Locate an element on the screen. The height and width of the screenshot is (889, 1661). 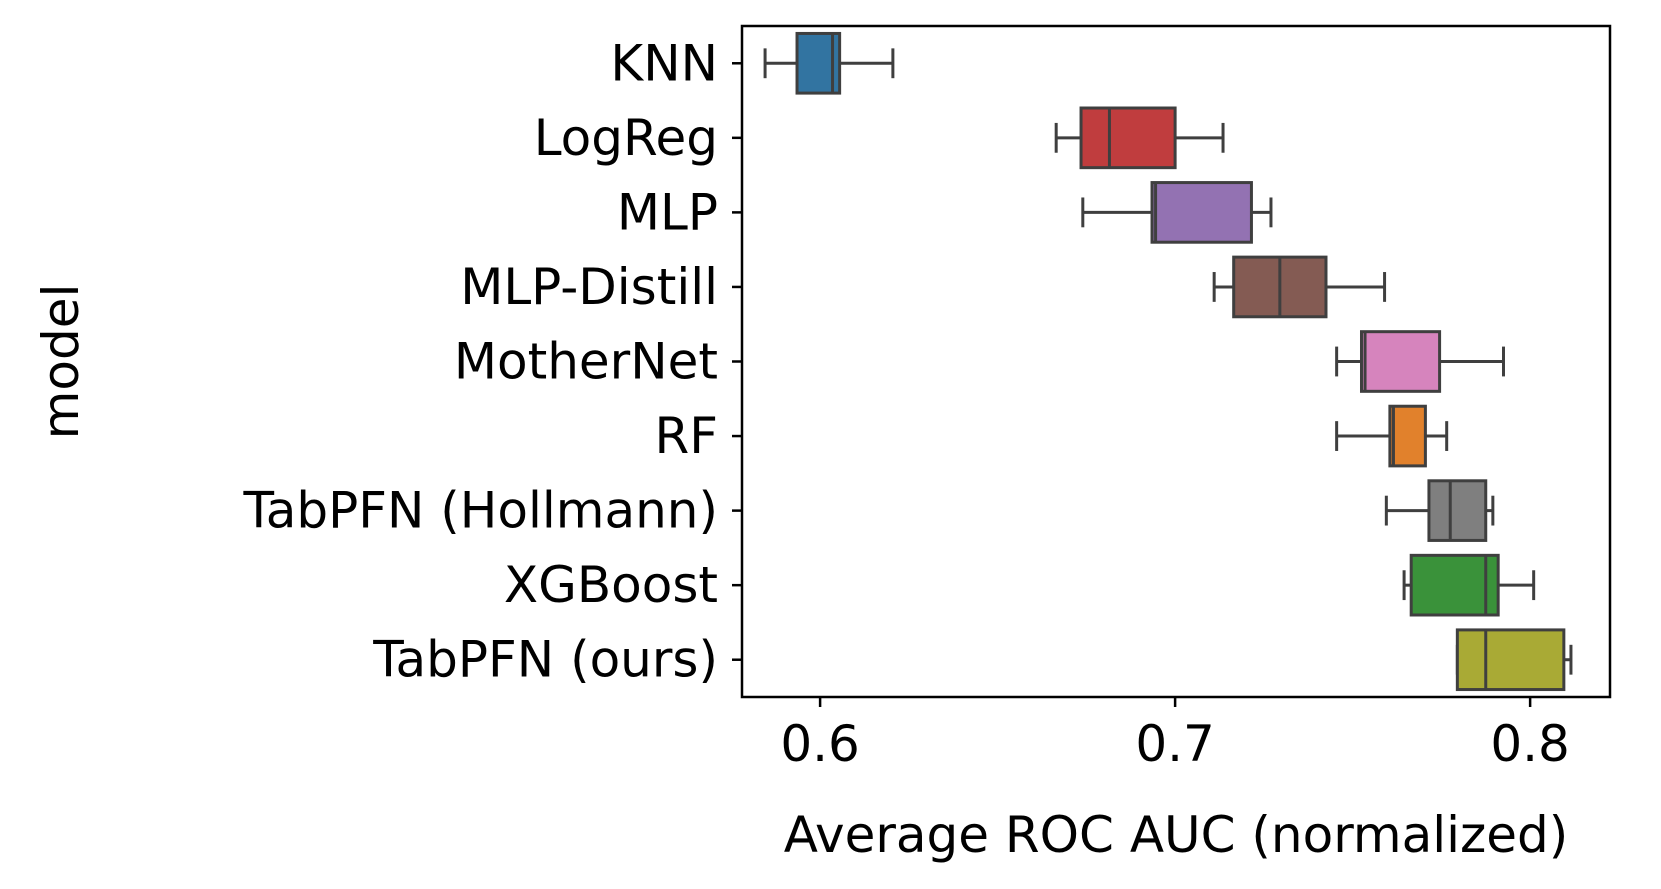
box-logreg is located at coordinates (1139, 138).